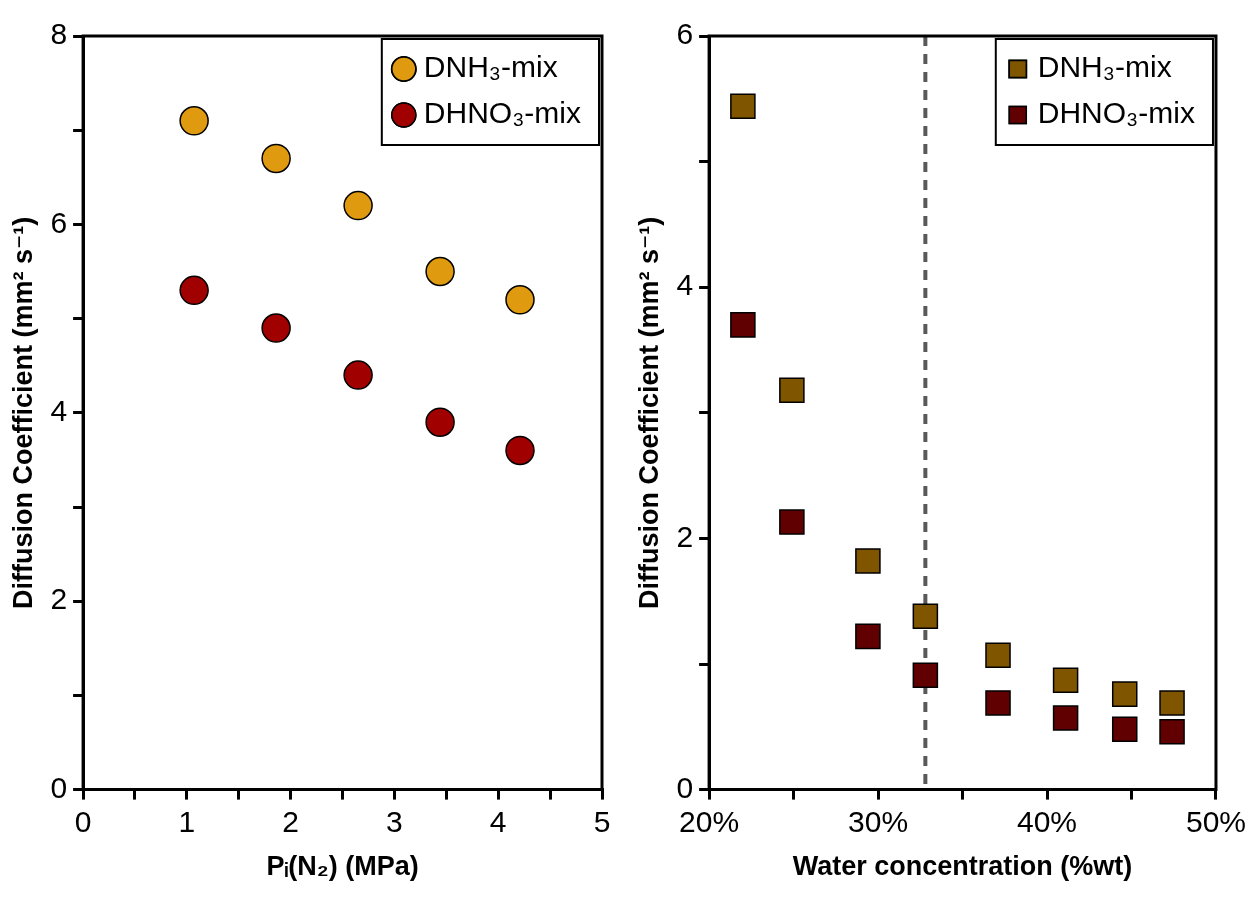 This screenshot has height=904, width=1253. Describe the element at coordinates (394, 821) in the screenshot. I see `x-tick-label: 3` at that location.